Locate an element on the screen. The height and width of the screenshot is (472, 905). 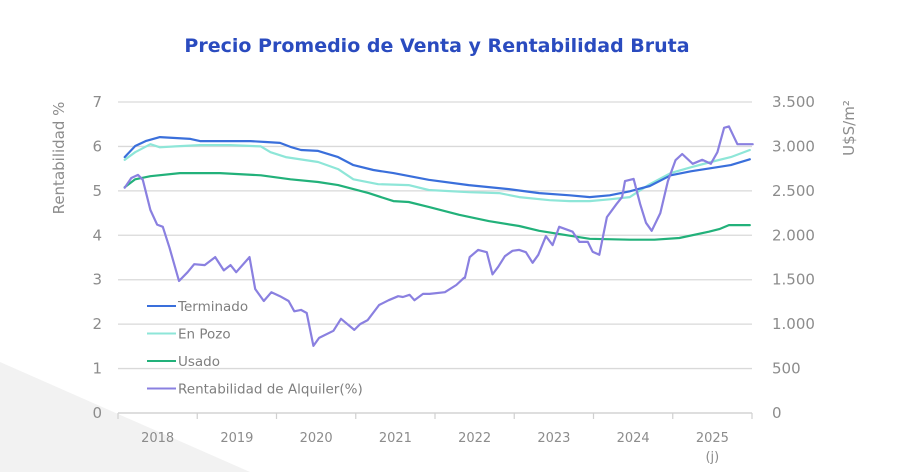
legend-label: Terminado is located at coordinates (212, 307).